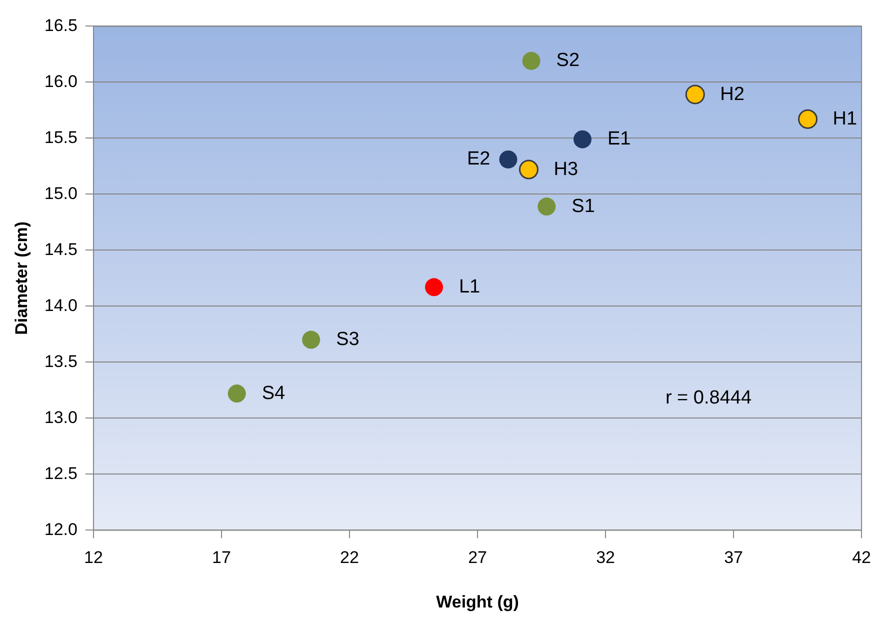 This screenshot has height=625, width=889. Describe the element at coordinates (566, 169) in the screenshot. I see `annotation: H3` at that location.